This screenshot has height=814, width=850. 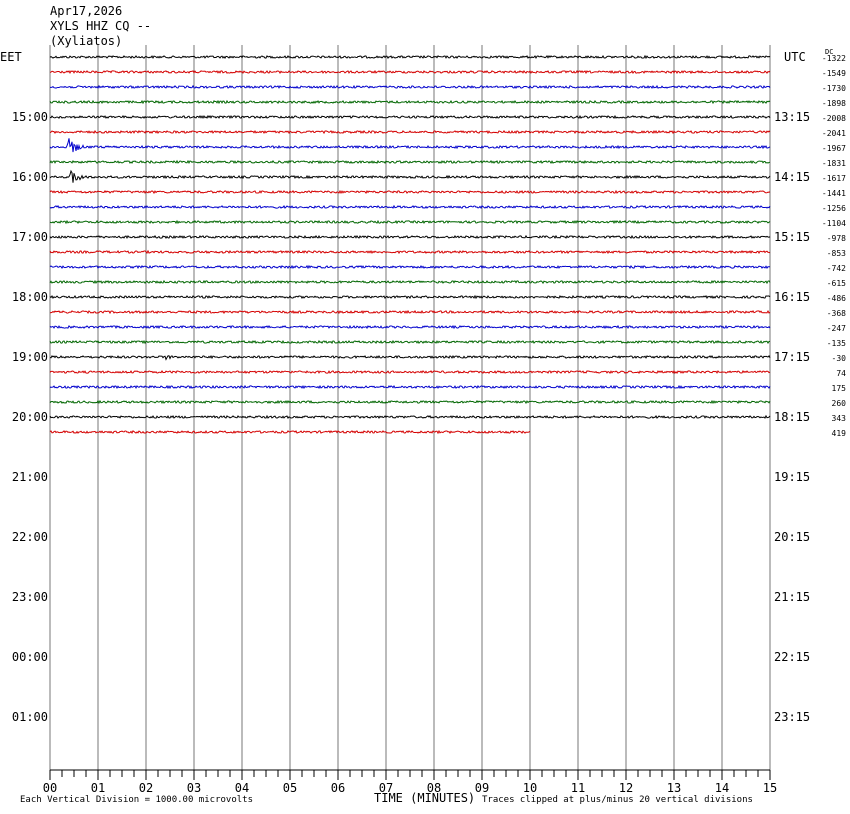 I want to click on x-tick-label-13: 13, so click(x=674, y=788).